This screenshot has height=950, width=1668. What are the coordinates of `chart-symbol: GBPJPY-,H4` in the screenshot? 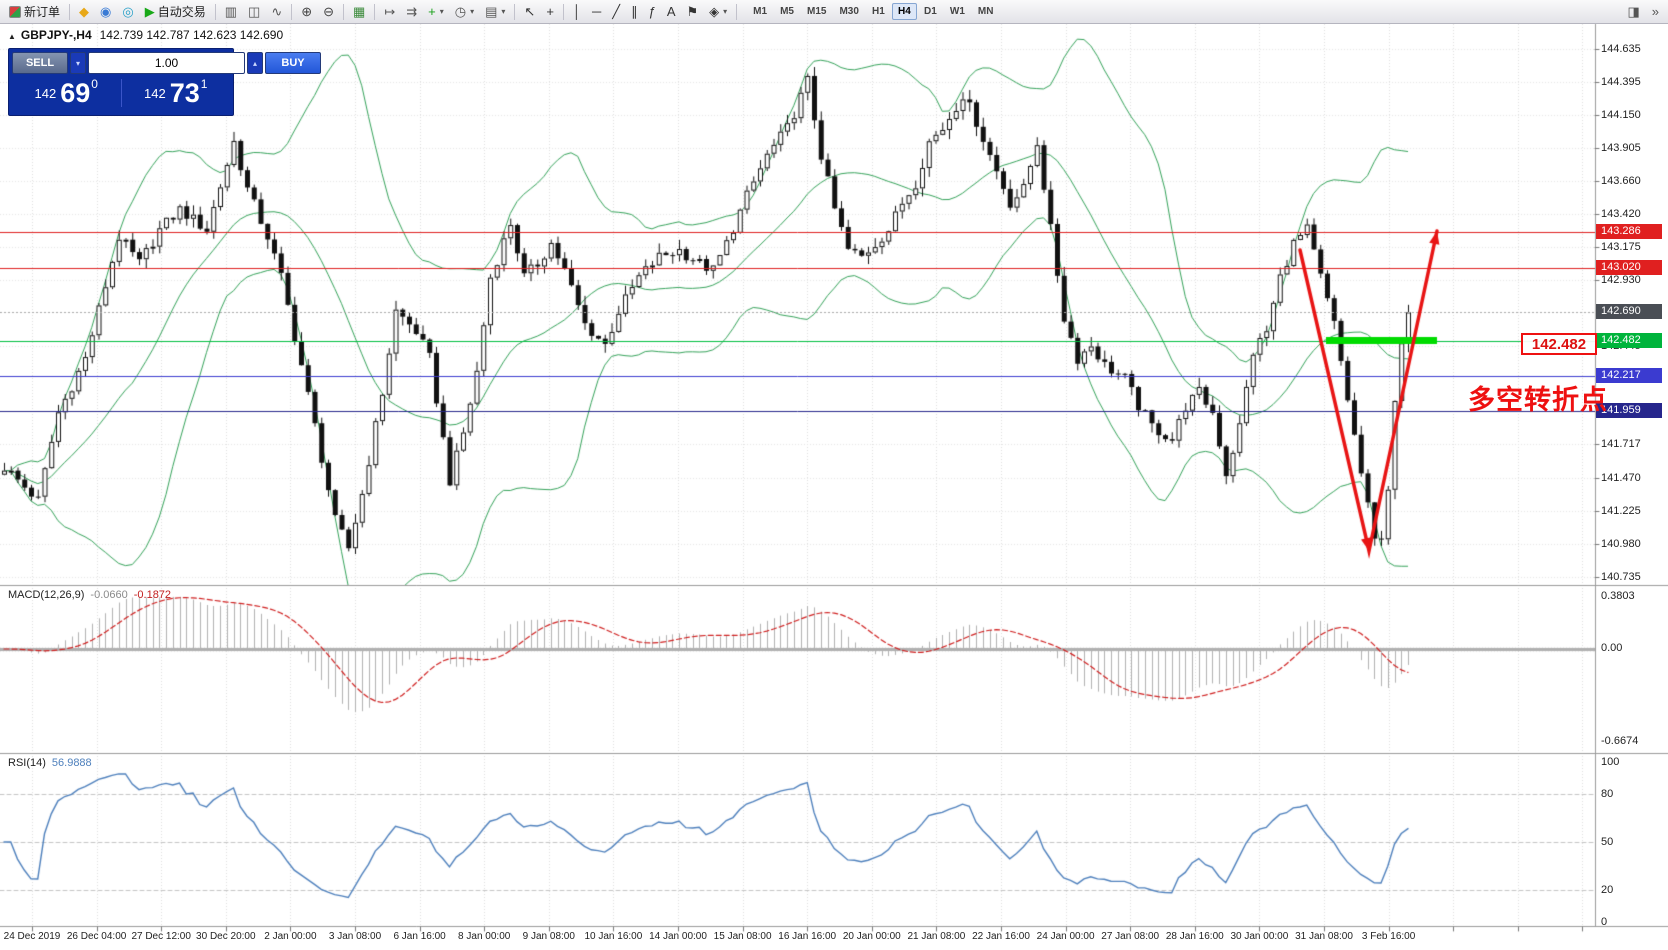 It's located at (56, 35).